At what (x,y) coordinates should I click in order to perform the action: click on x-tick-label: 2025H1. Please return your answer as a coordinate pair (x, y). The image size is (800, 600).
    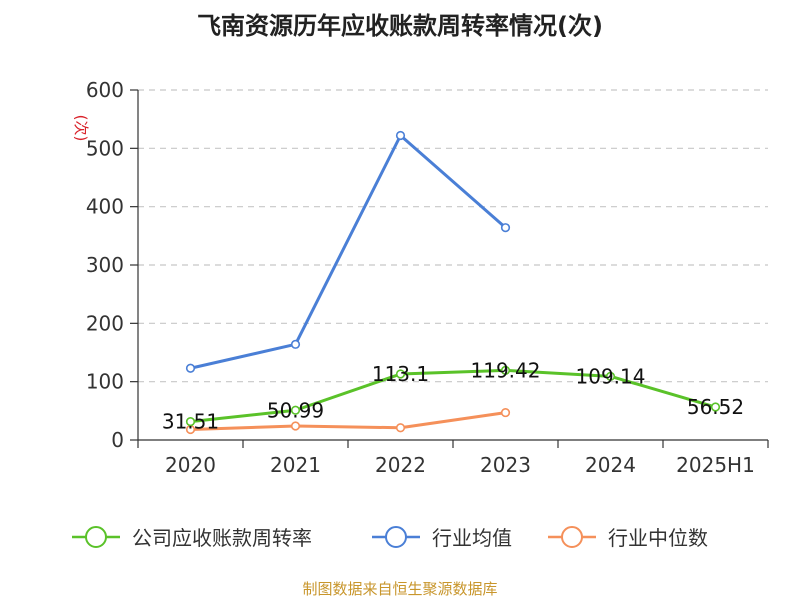
    Looking at the image, I should click on (715, 465).